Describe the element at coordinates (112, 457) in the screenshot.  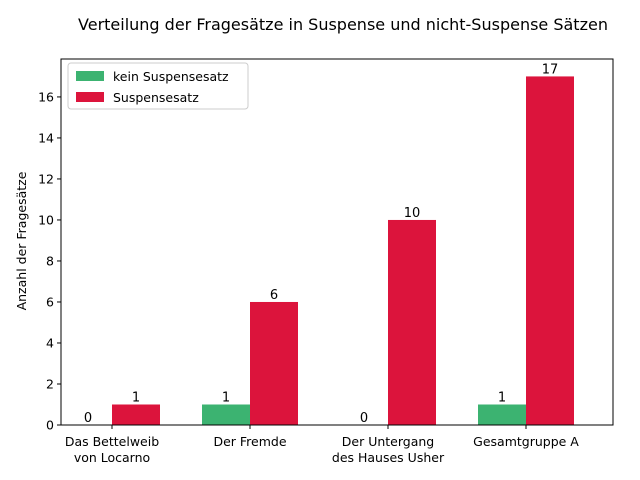
I see `x-tick-label: von Locarno` at that location.